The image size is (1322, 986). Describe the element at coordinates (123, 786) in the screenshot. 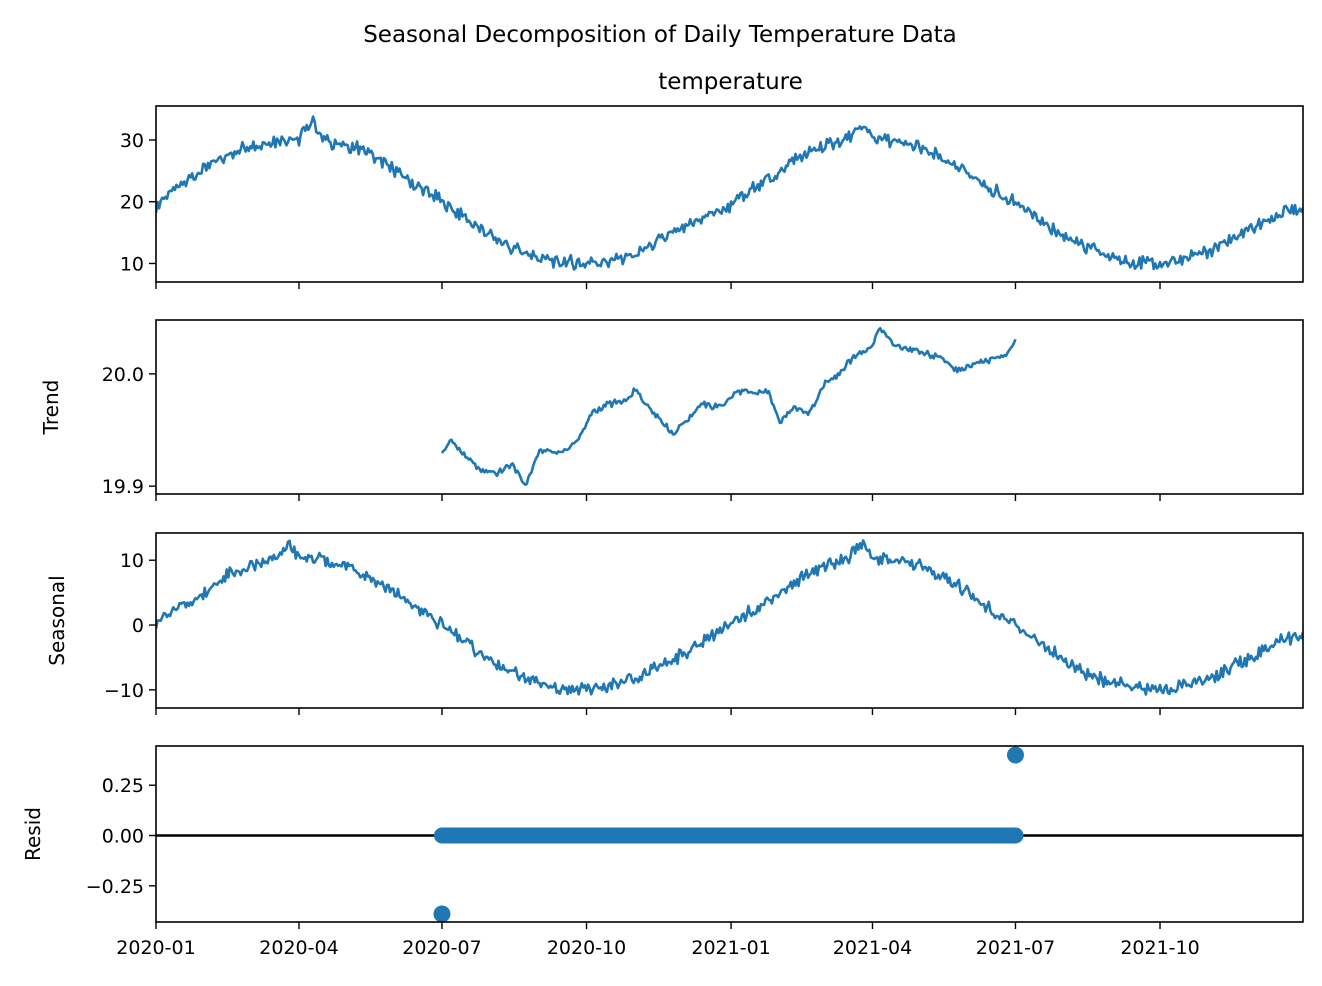

I see `y-tick-label: 0.25` at that location.